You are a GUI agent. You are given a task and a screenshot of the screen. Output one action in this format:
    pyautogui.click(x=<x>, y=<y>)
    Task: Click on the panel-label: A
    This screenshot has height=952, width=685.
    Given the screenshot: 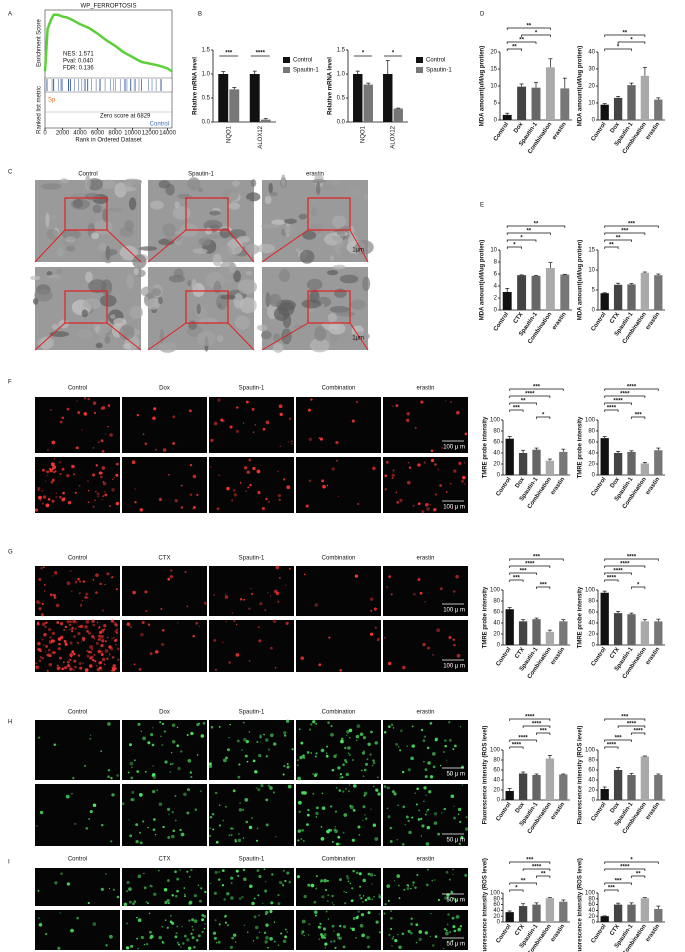 What is the action you would take?
    pyautogui.click(x=10, y=15)
    